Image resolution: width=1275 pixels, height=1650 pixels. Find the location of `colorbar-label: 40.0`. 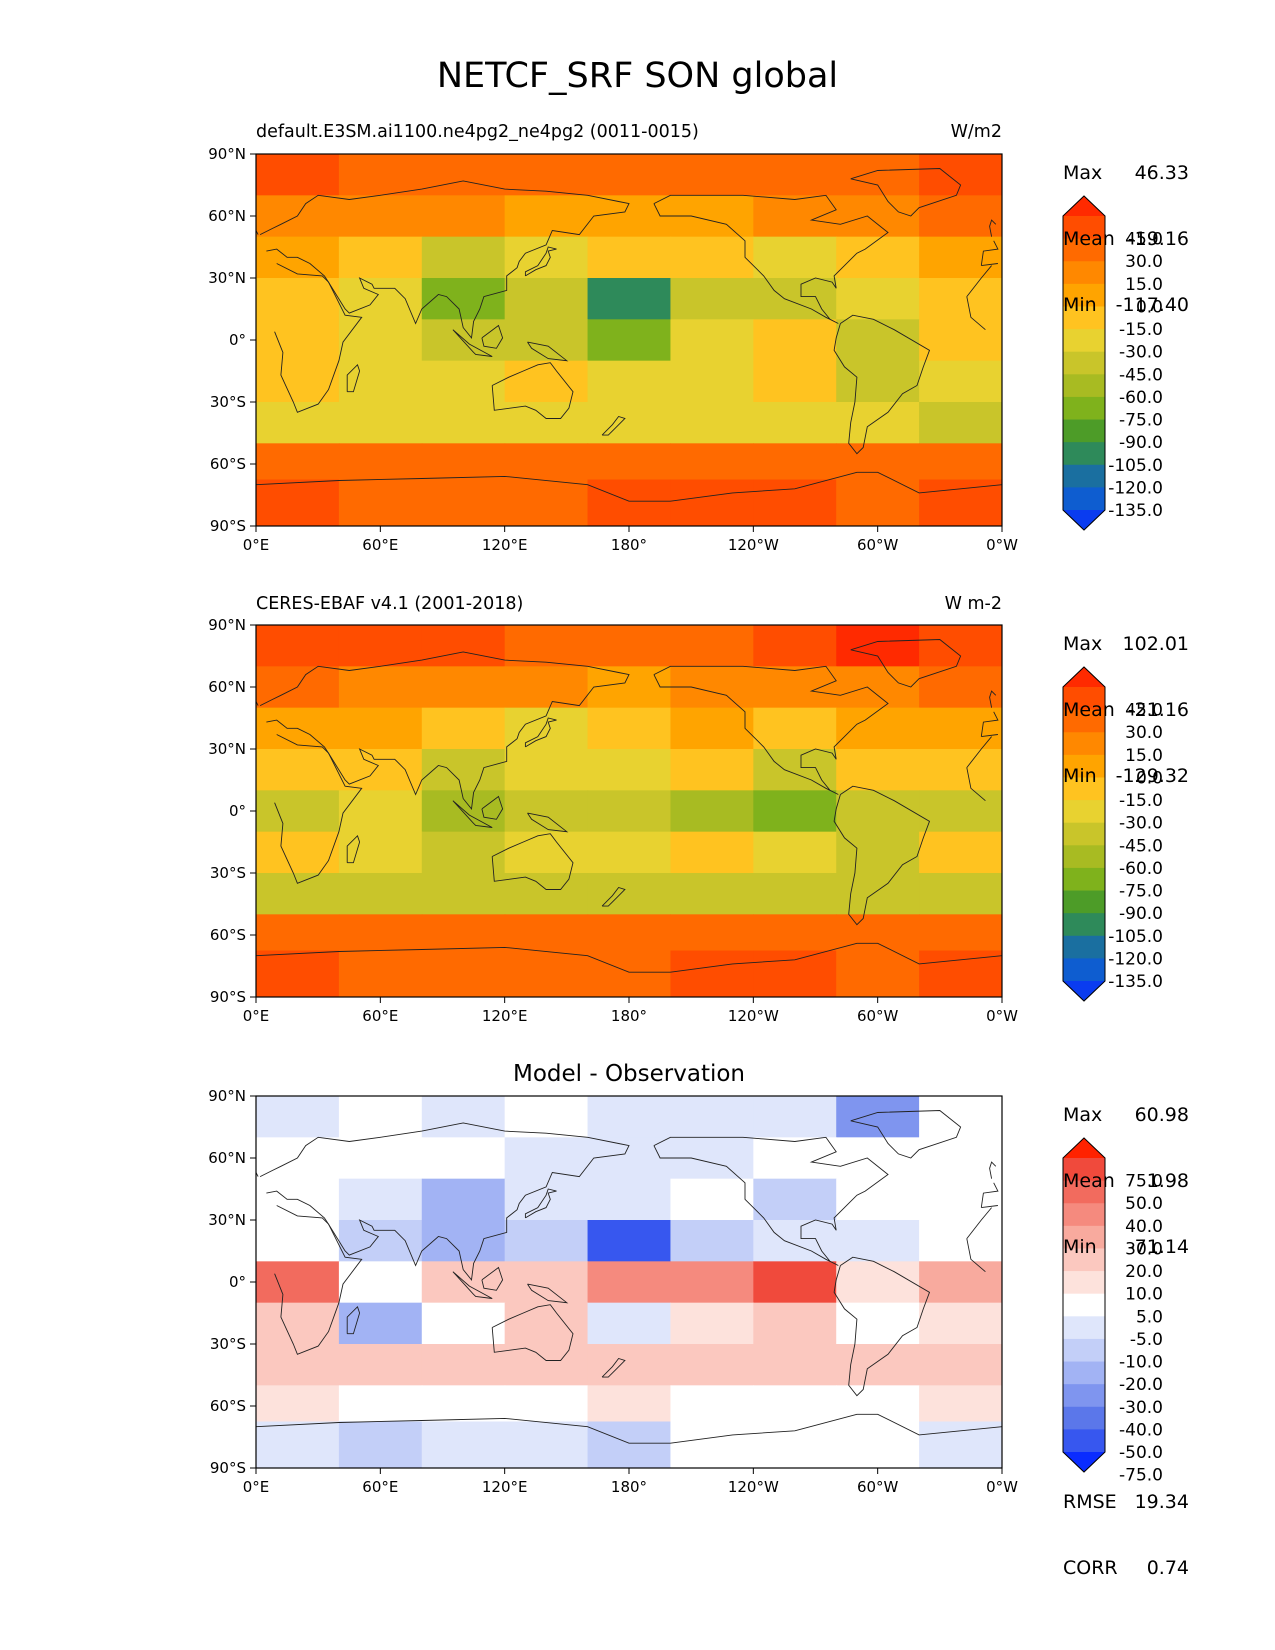

colorbar-label: 40.0 is located at coordinates (1144, 1227).